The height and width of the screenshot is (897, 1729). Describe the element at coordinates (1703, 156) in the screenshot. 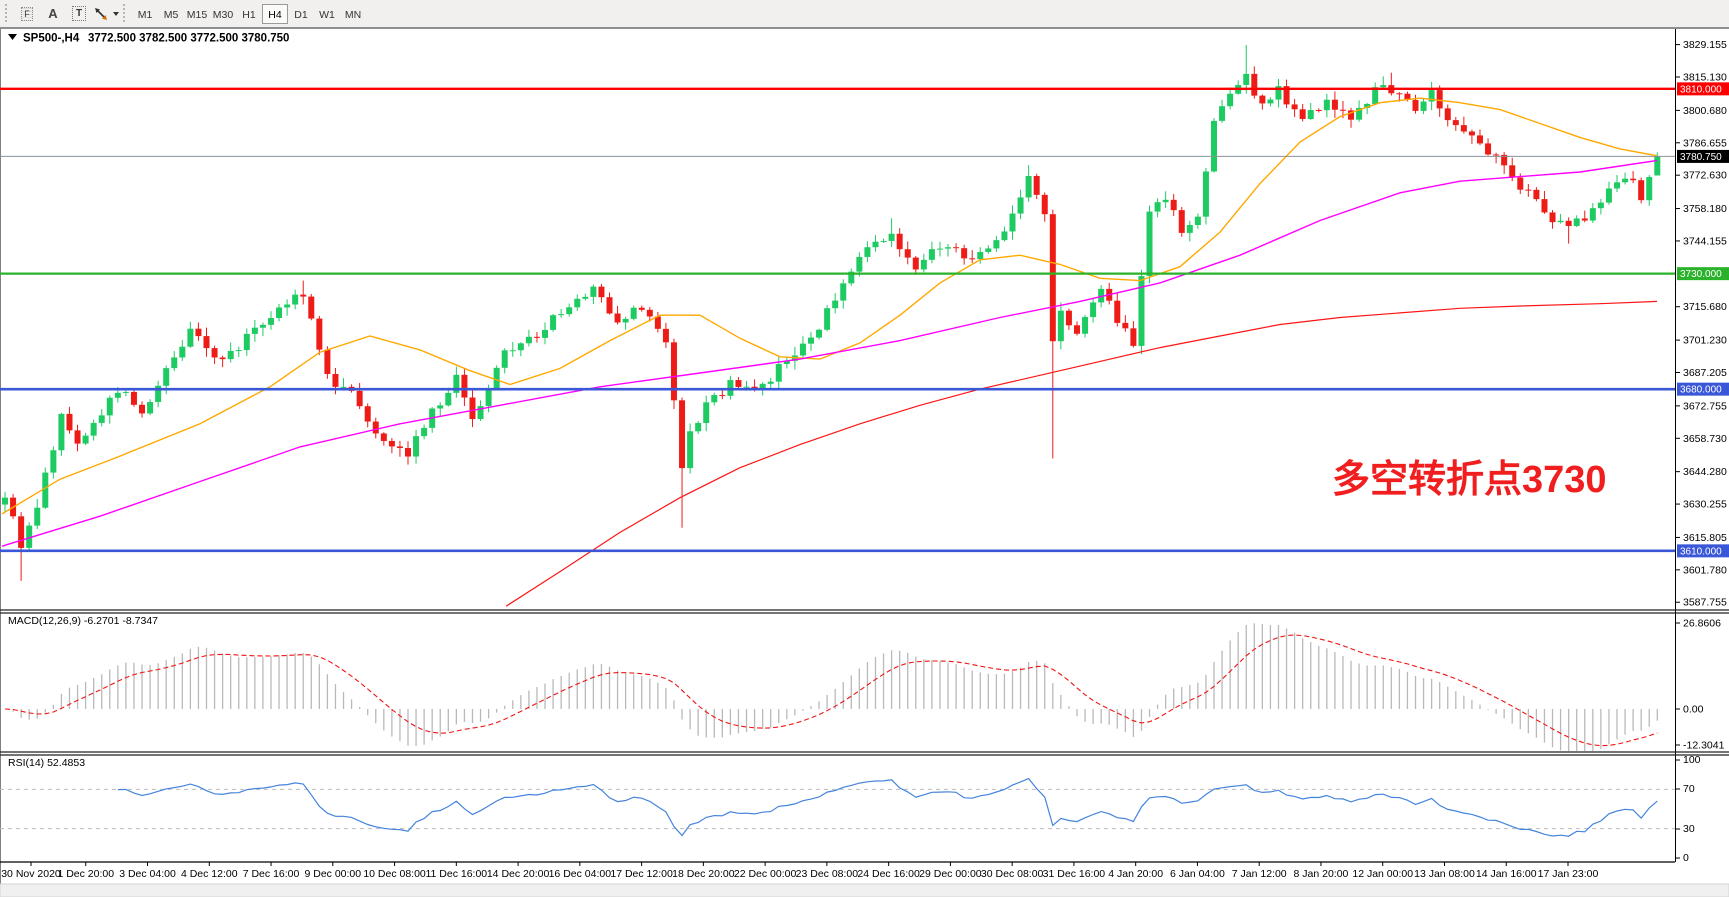

I see `current-price-badge: 3780.750` at that location.